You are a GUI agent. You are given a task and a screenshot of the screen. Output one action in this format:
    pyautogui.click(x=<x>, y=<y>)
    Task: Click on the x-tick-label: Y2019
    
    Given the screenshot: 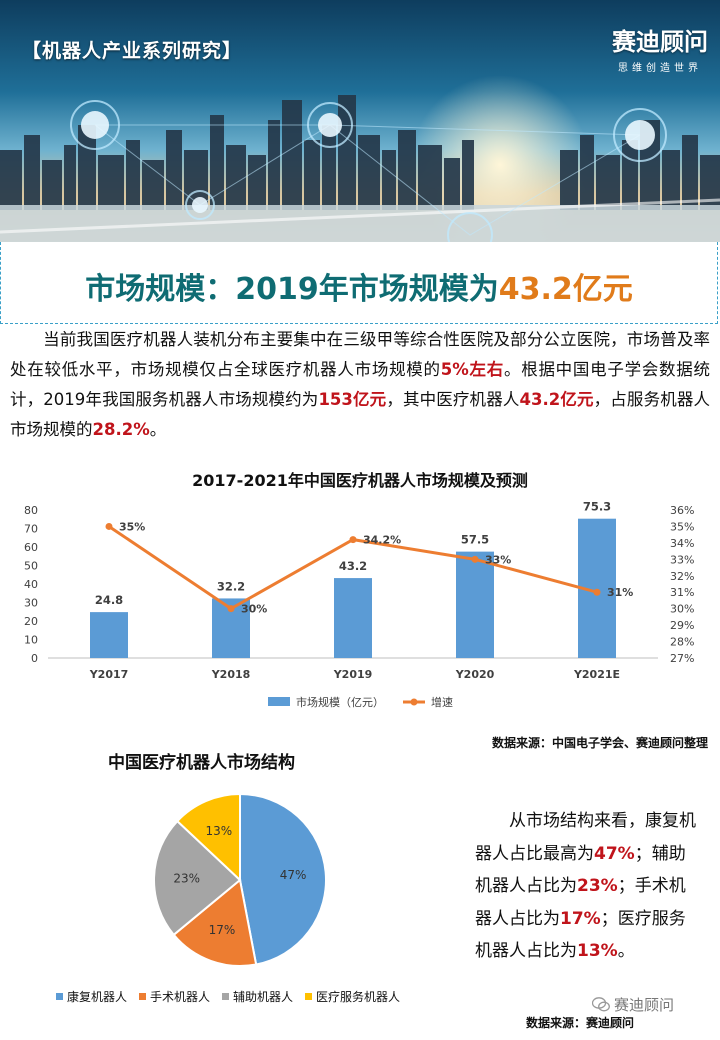 What is the action you would take?
    pyautogui.click(x=353, y=674)
    